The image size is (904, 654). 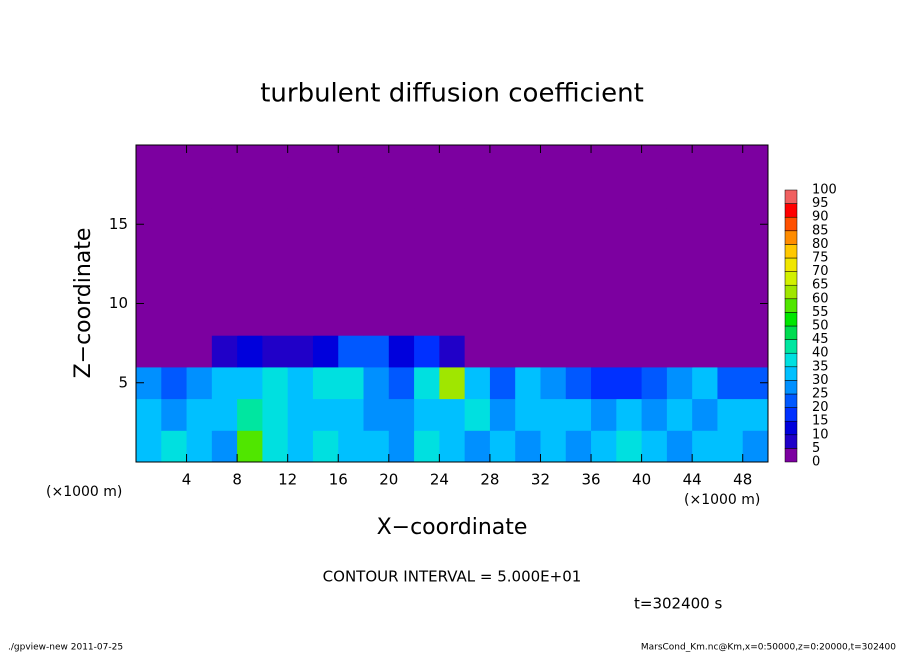 I want to click on colorbar-label: 20, so click(x=820, y=407).